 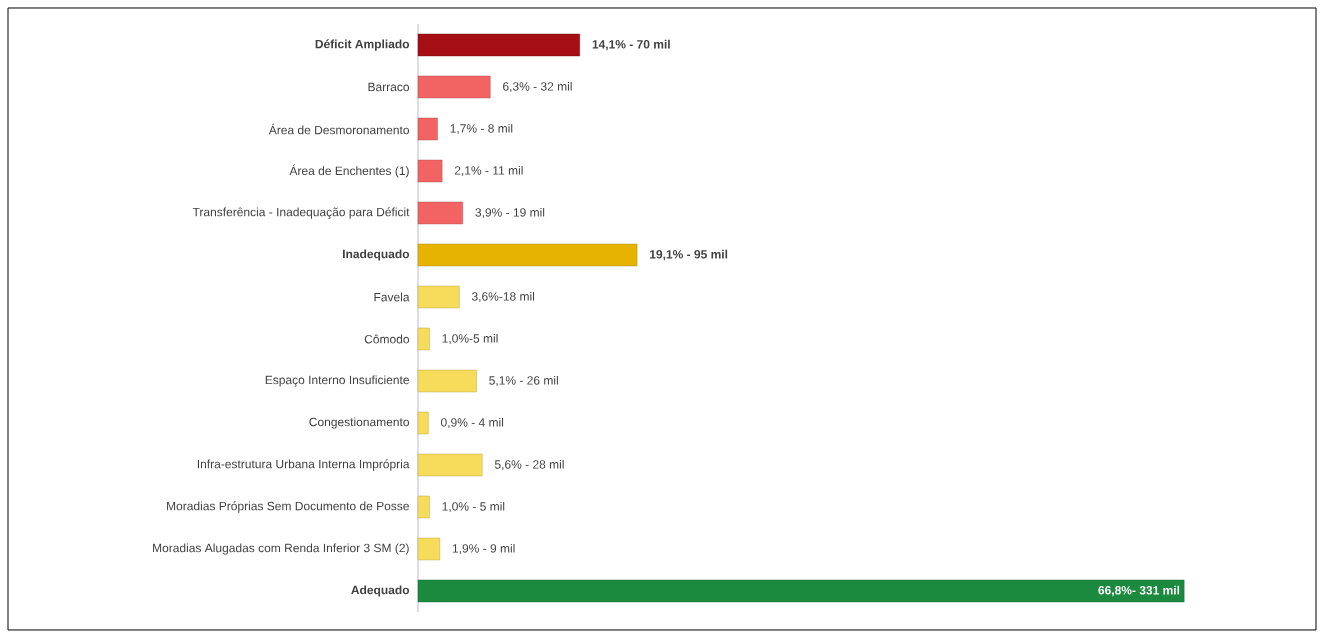 What do you see at coordinates (503, 297) in the screenshot?
I see `data-label: 3,6%-18 mil` at bounding box center [503, 297].